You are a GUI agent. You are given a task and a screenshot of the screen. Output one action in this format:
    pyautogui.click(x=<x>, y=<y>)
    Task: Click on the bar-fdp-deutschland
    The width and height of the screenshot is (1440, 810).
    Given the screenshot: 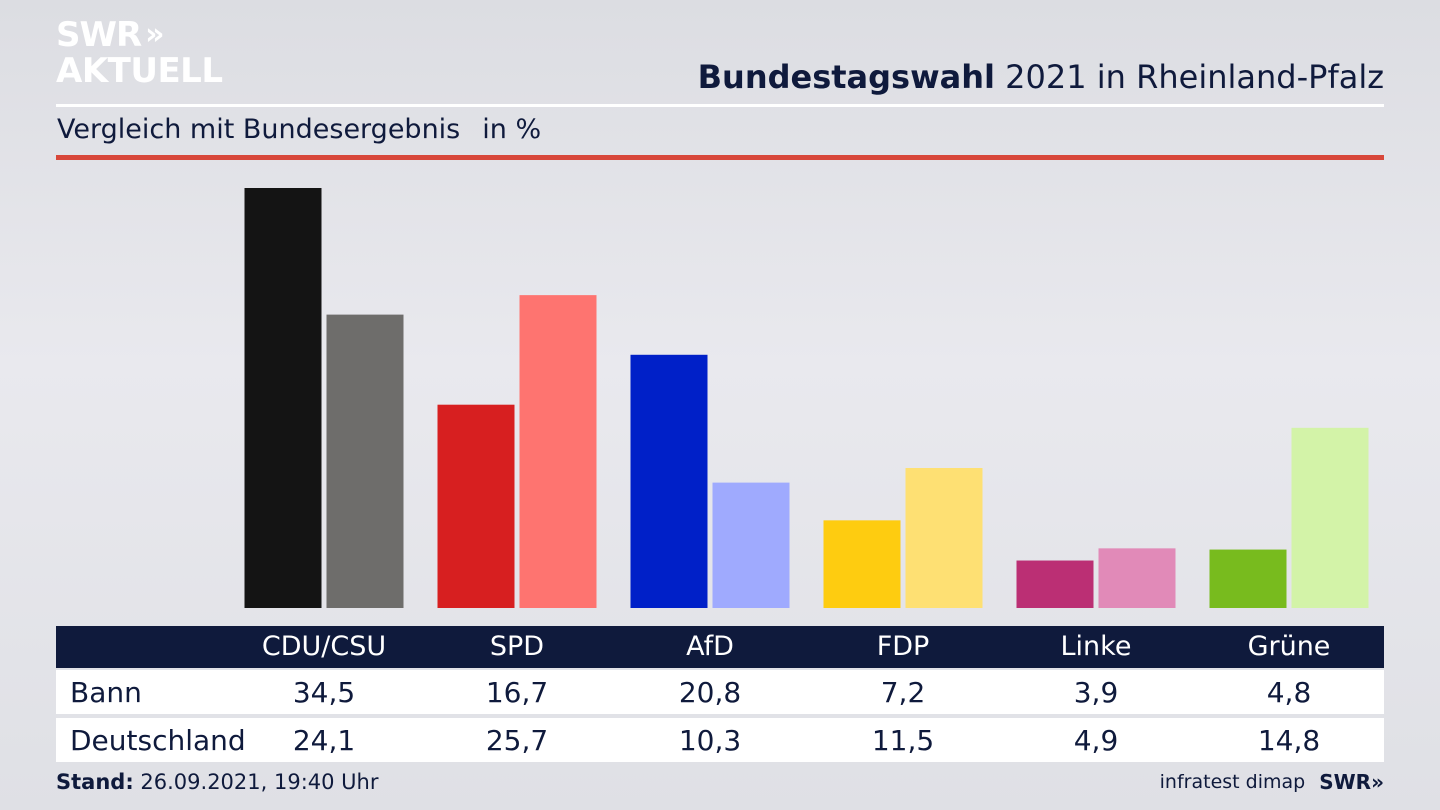 What is the action you would take?
    pyautogui.click(x=944, y=538)
    